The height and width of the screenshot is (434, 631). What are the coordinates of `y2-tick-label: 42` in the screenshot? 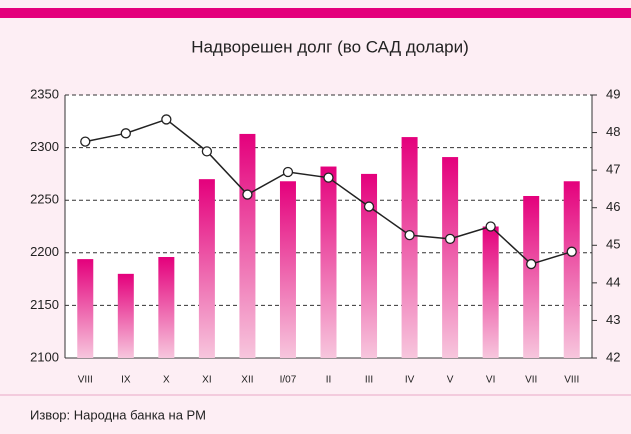 It's located at (613, 356).